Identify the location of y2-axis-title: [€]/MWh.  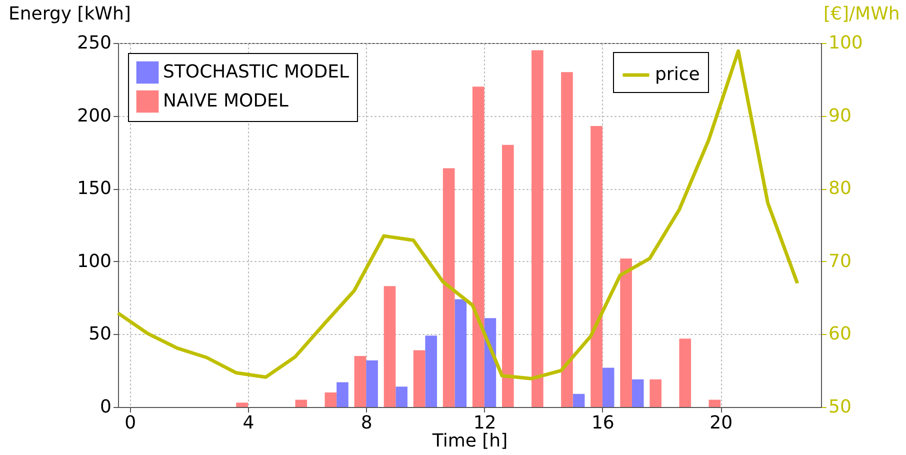
(862, 14).